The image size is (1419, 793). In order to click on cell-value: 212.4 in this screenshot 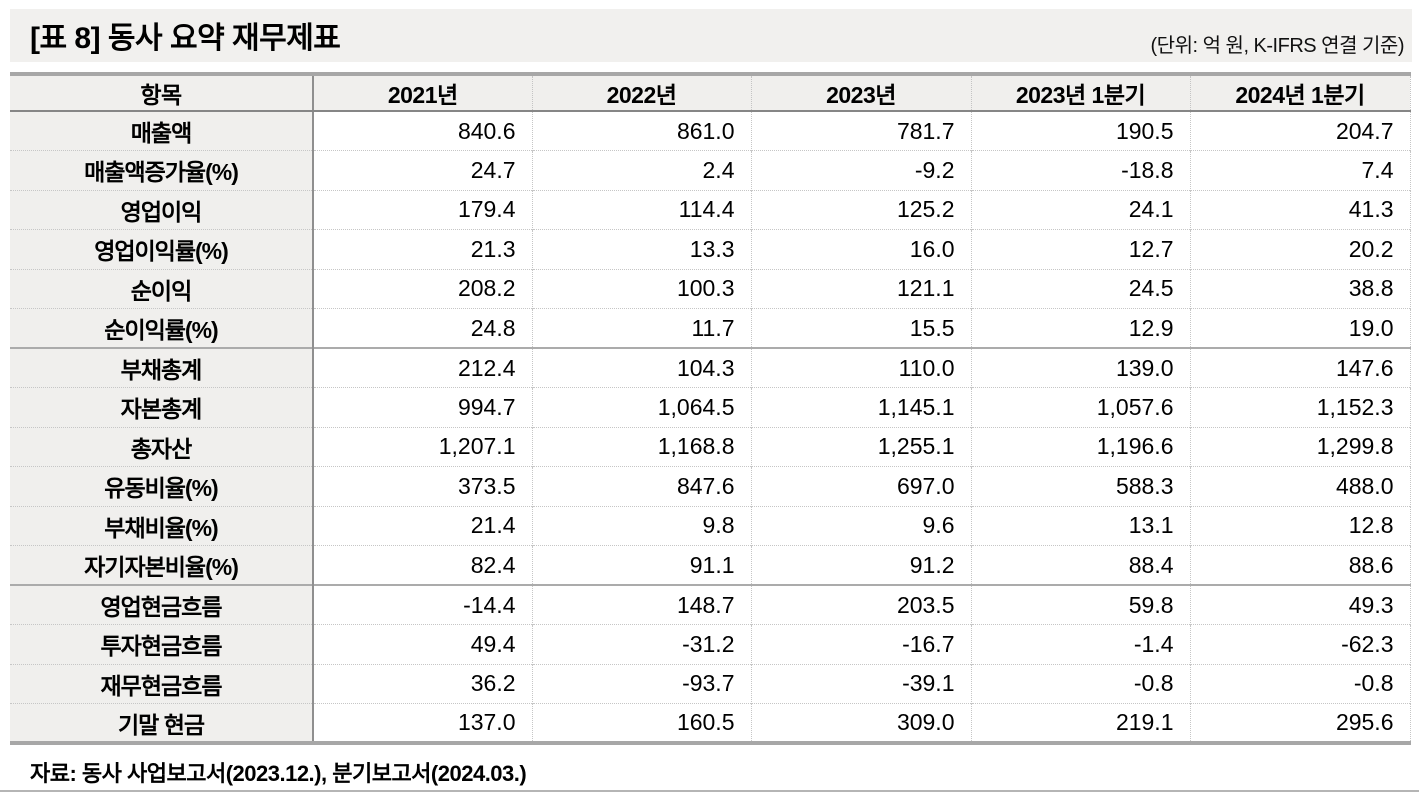, I will do `click(422, 367)`.